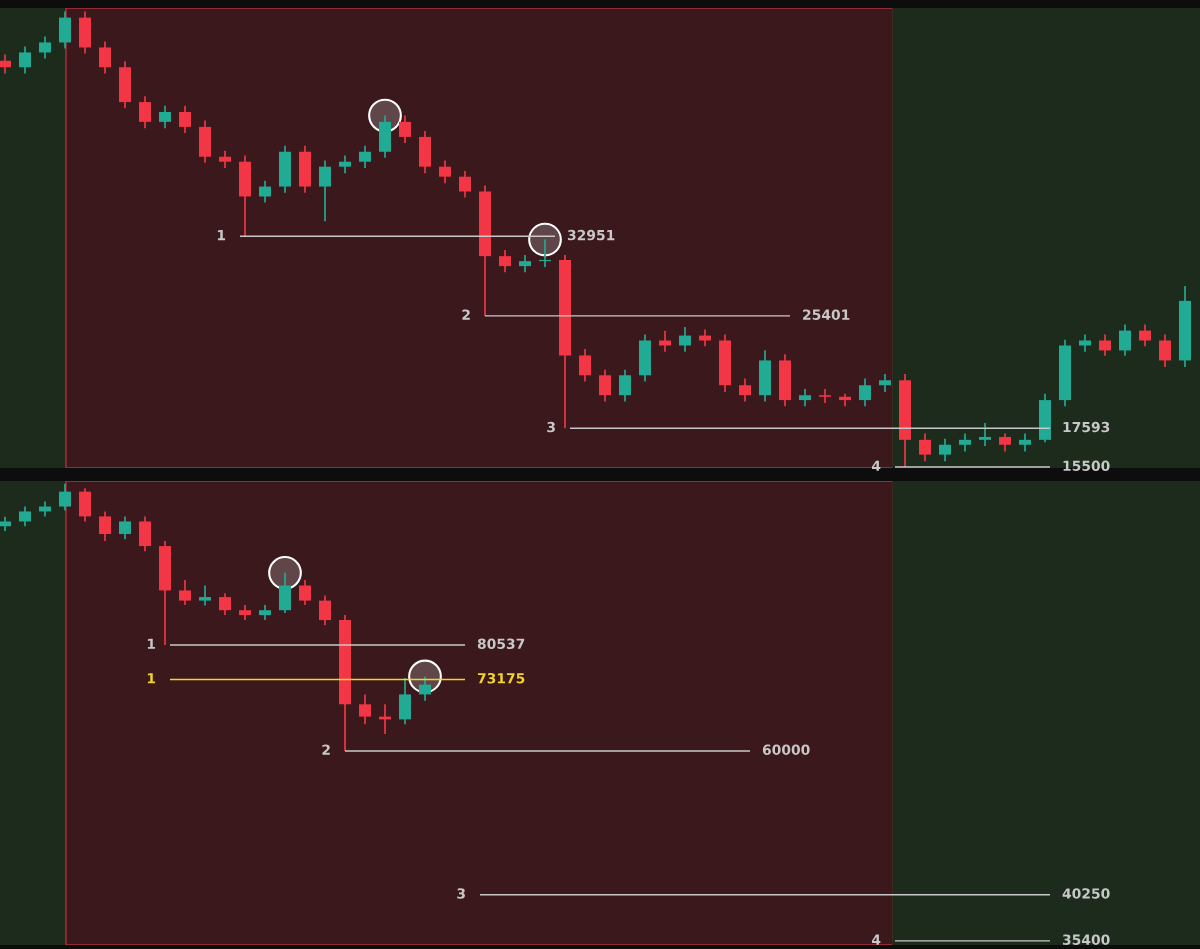 This screenshot has width=1200, height=949. Describe the element at coordinates (591, 235) in the screenshot. I see `ref-line-label: 32951` at that location.